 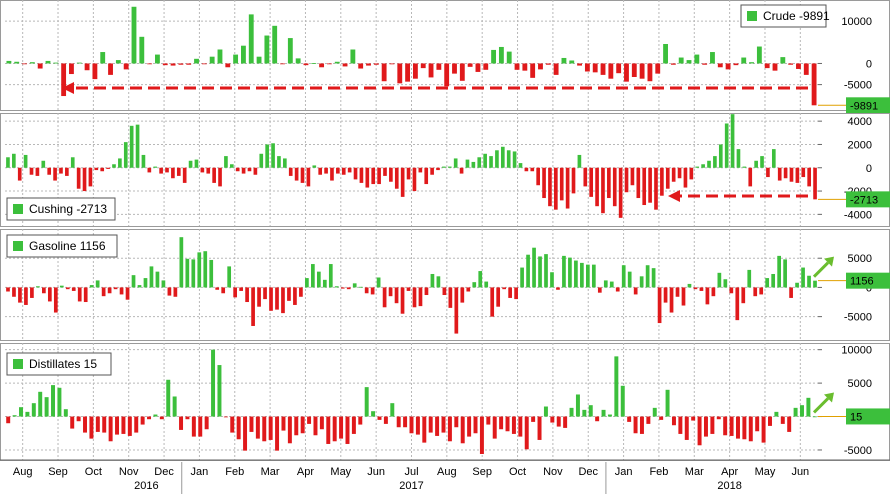 What do you see at coordinates (270, 472) in the screenshot?
I see `x-tick-label: Mar` at bounding box center [270, 472].